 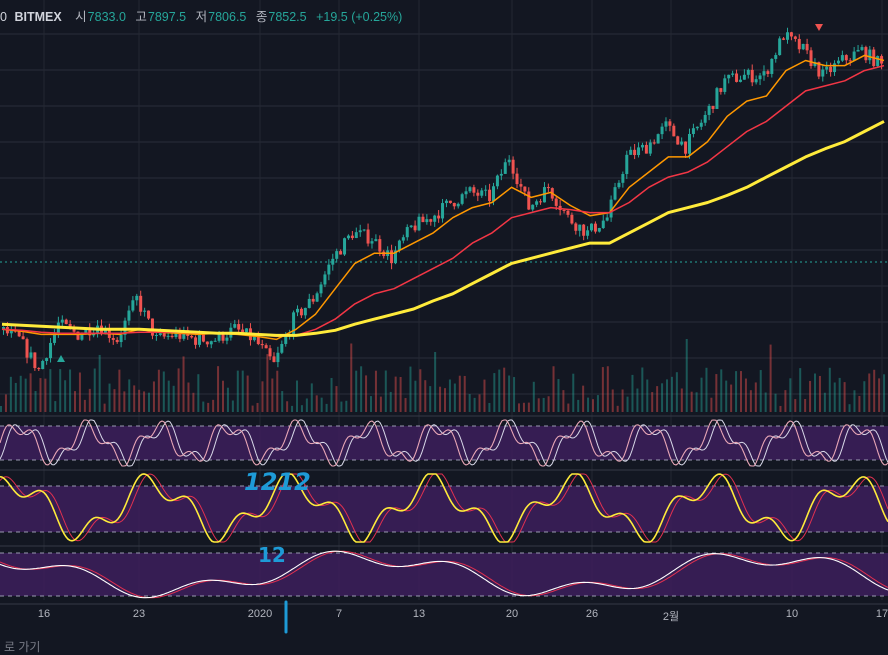 I want to click on header-prefix: 0, so click(x=3, y=17).